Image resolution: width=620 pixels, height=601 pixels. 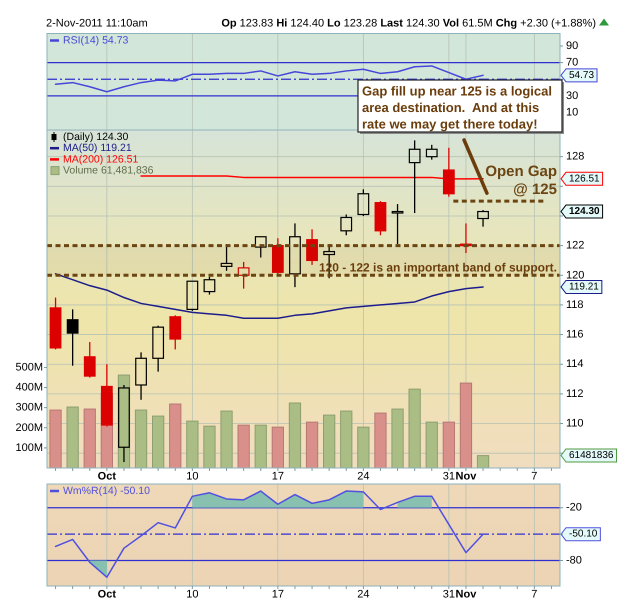 I want to click on y-tick-label: 126.51, so click(x=584, y=178).